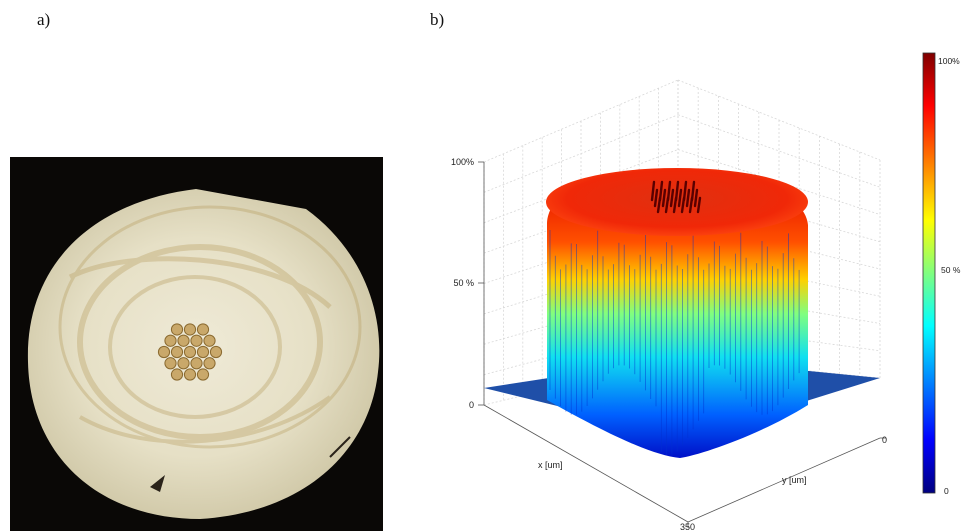 The width and height of the screenshot is (967, 531). Describe the element at coordinates (946, 491) in the screenshot. I see `colorbar-tick-0: 0` at that location.